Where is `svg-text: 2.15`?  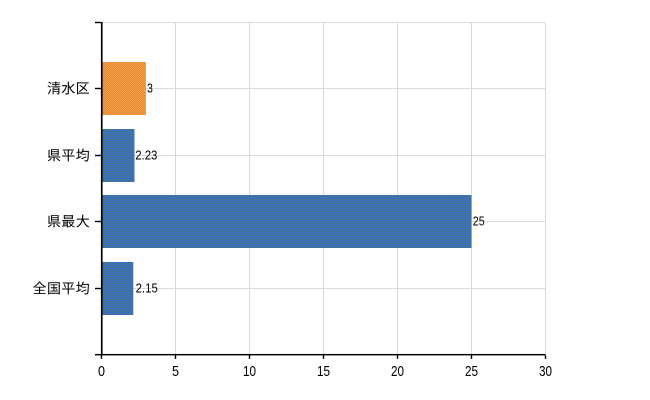 svg-text: 2.15 is located at coordinates (147, 288).